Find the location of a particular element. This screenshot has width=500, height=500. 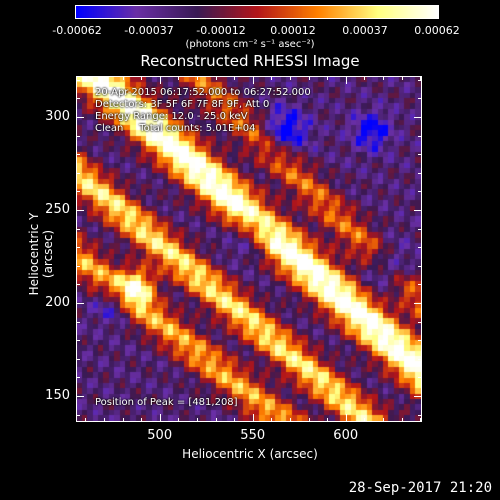

x-tick-label: 500 is located at coordinates (160, 435).